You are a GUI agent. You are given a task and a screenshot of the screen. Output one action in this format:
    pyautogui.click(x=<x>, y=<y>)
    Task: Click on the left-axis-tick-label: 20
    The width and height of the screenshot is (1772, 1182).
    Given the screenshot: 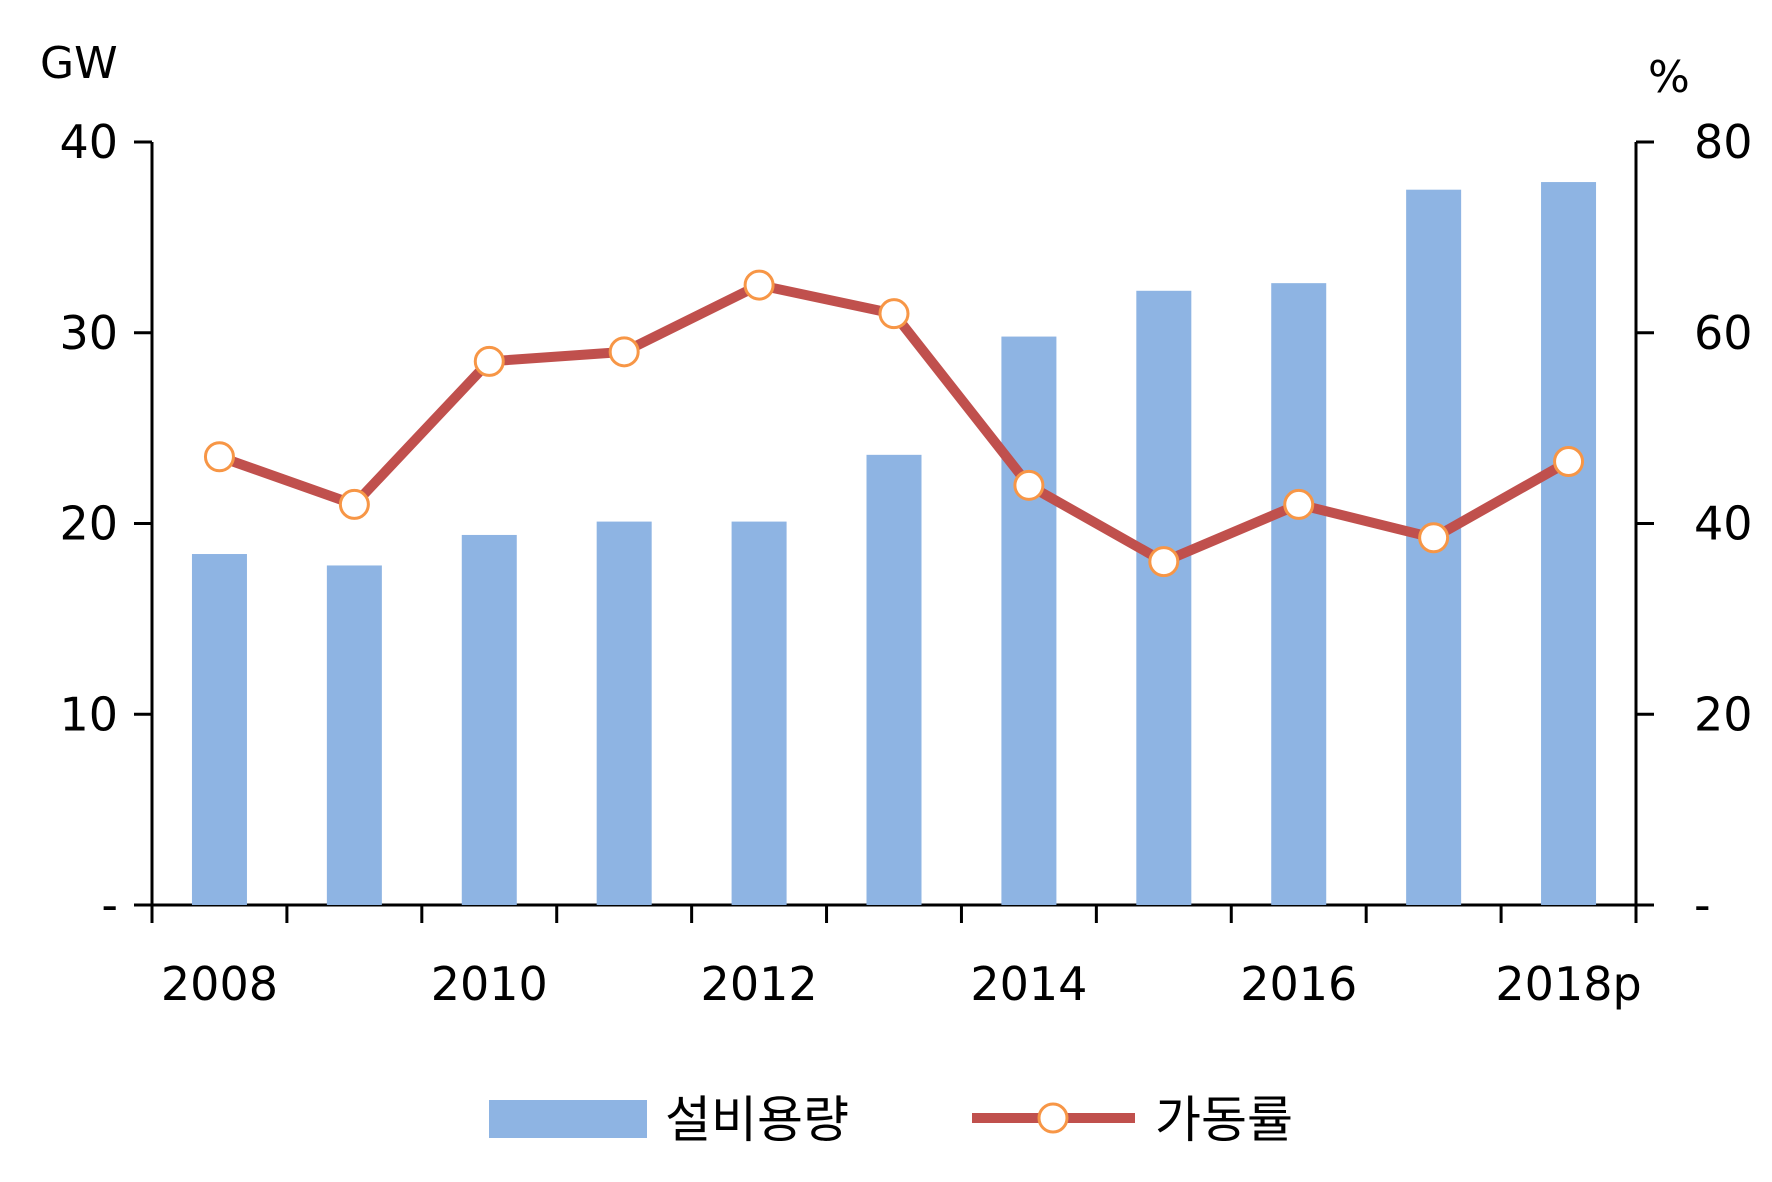 What is the action you would take?
    pyautogui.click(x=88, y=524)
    